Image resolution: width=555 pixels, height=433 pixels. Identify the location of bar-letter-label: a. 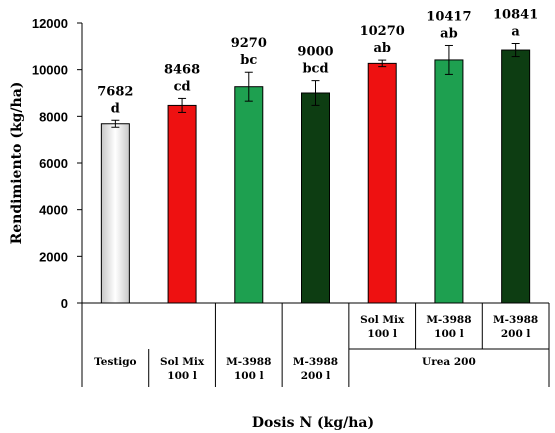
(515, 32).